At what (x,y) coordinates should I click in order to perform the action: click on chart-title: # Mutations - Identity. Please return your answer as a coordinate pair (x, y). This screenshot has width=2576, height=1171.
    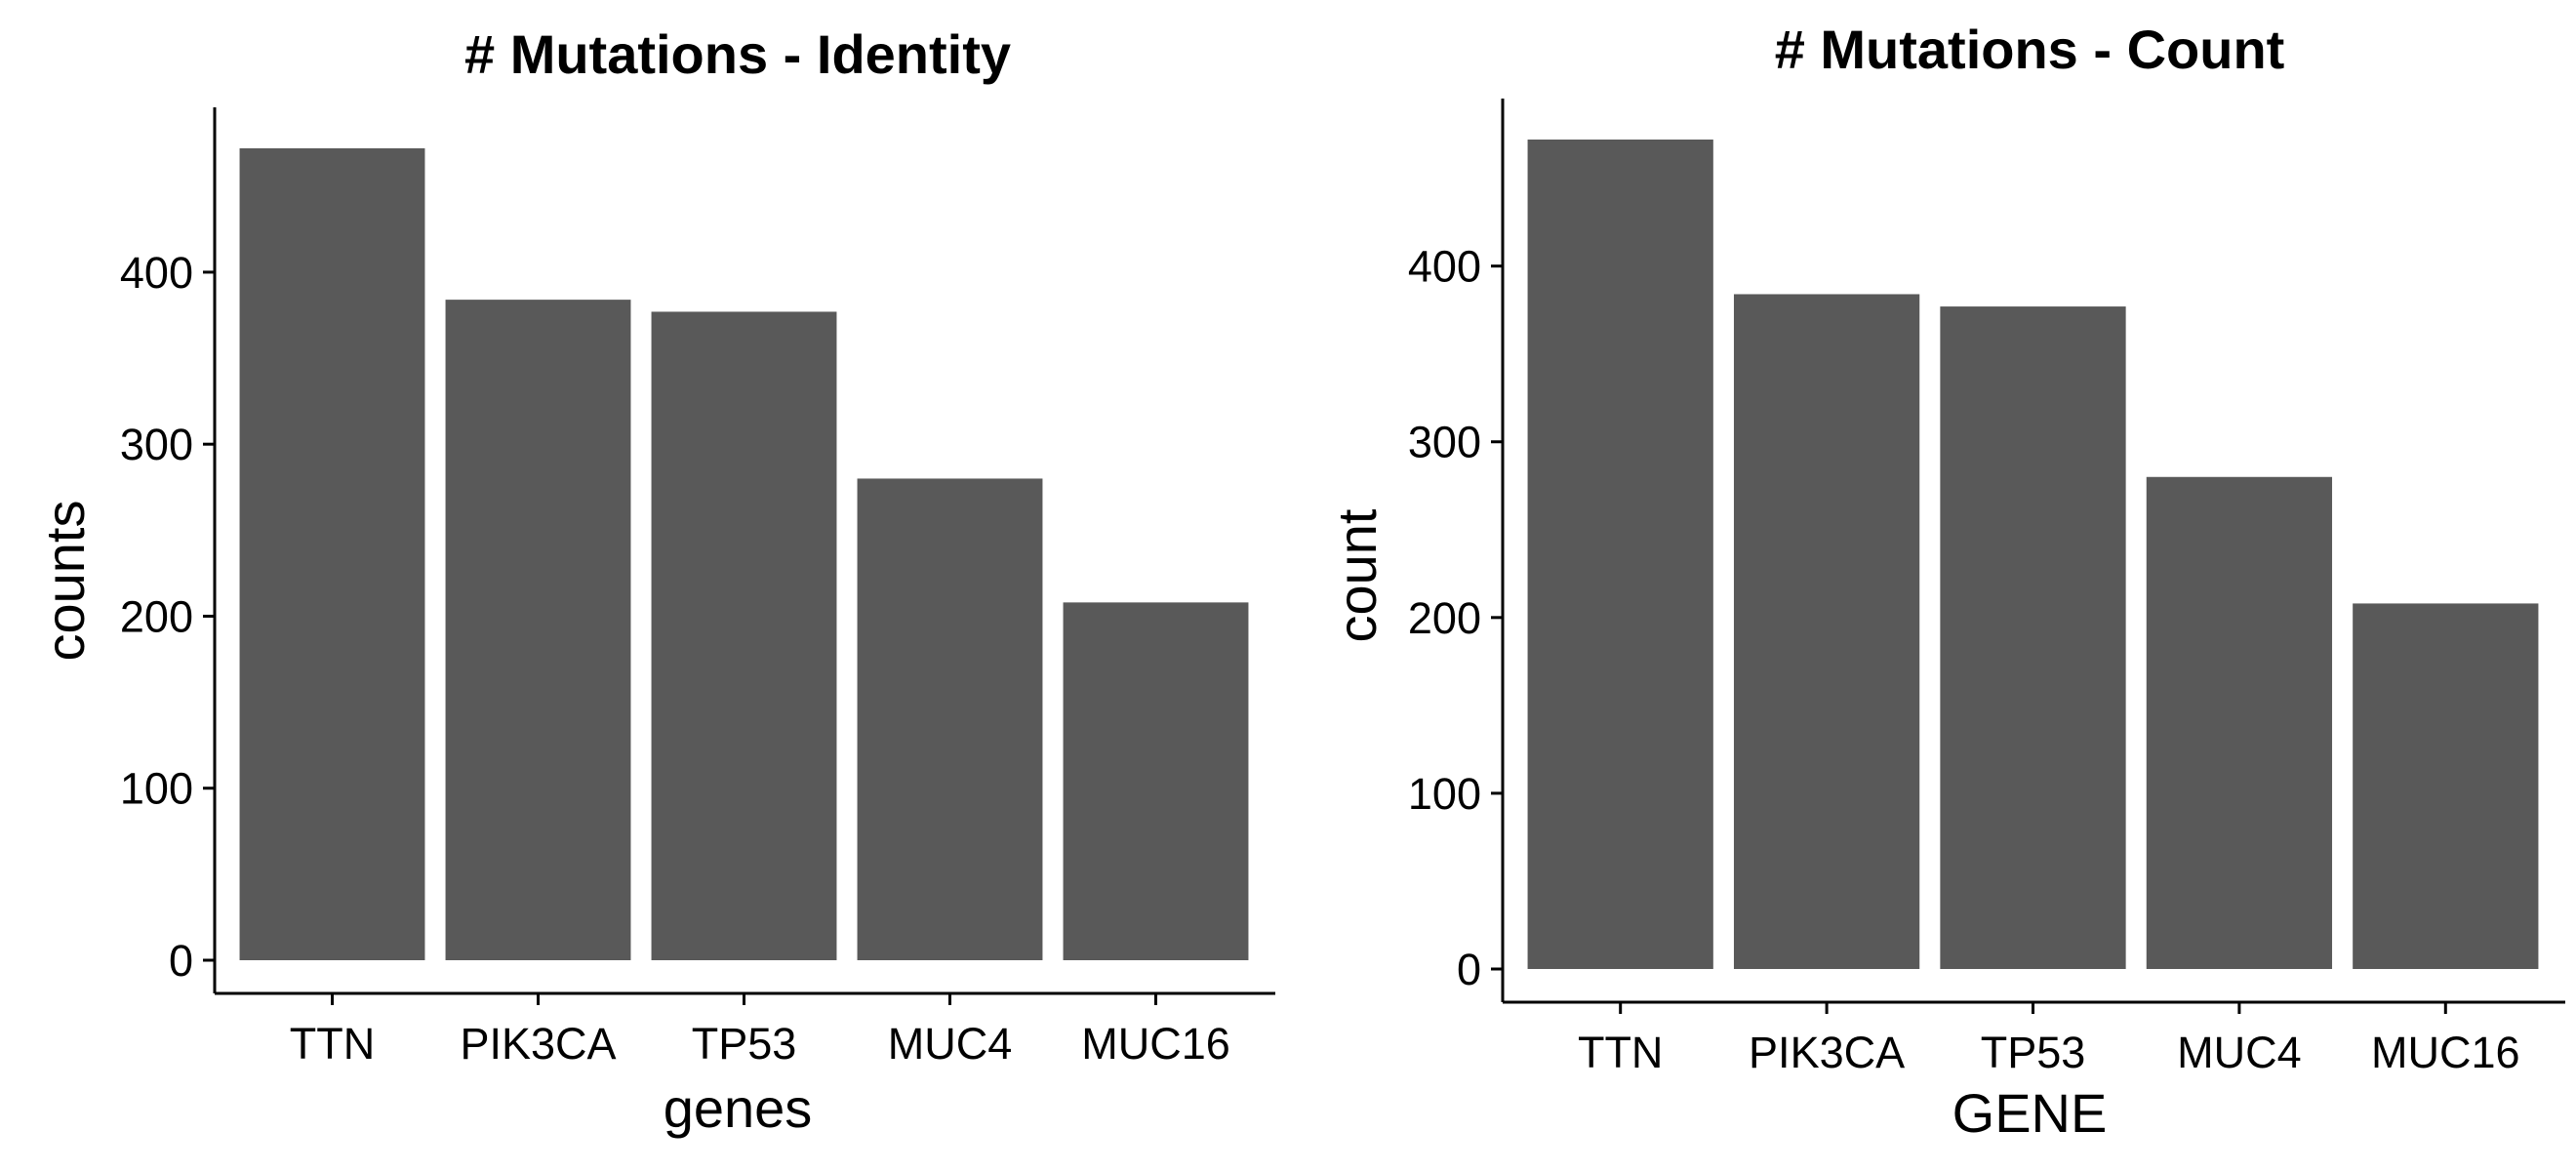
    Looking at the image, I should click on (737, 54).